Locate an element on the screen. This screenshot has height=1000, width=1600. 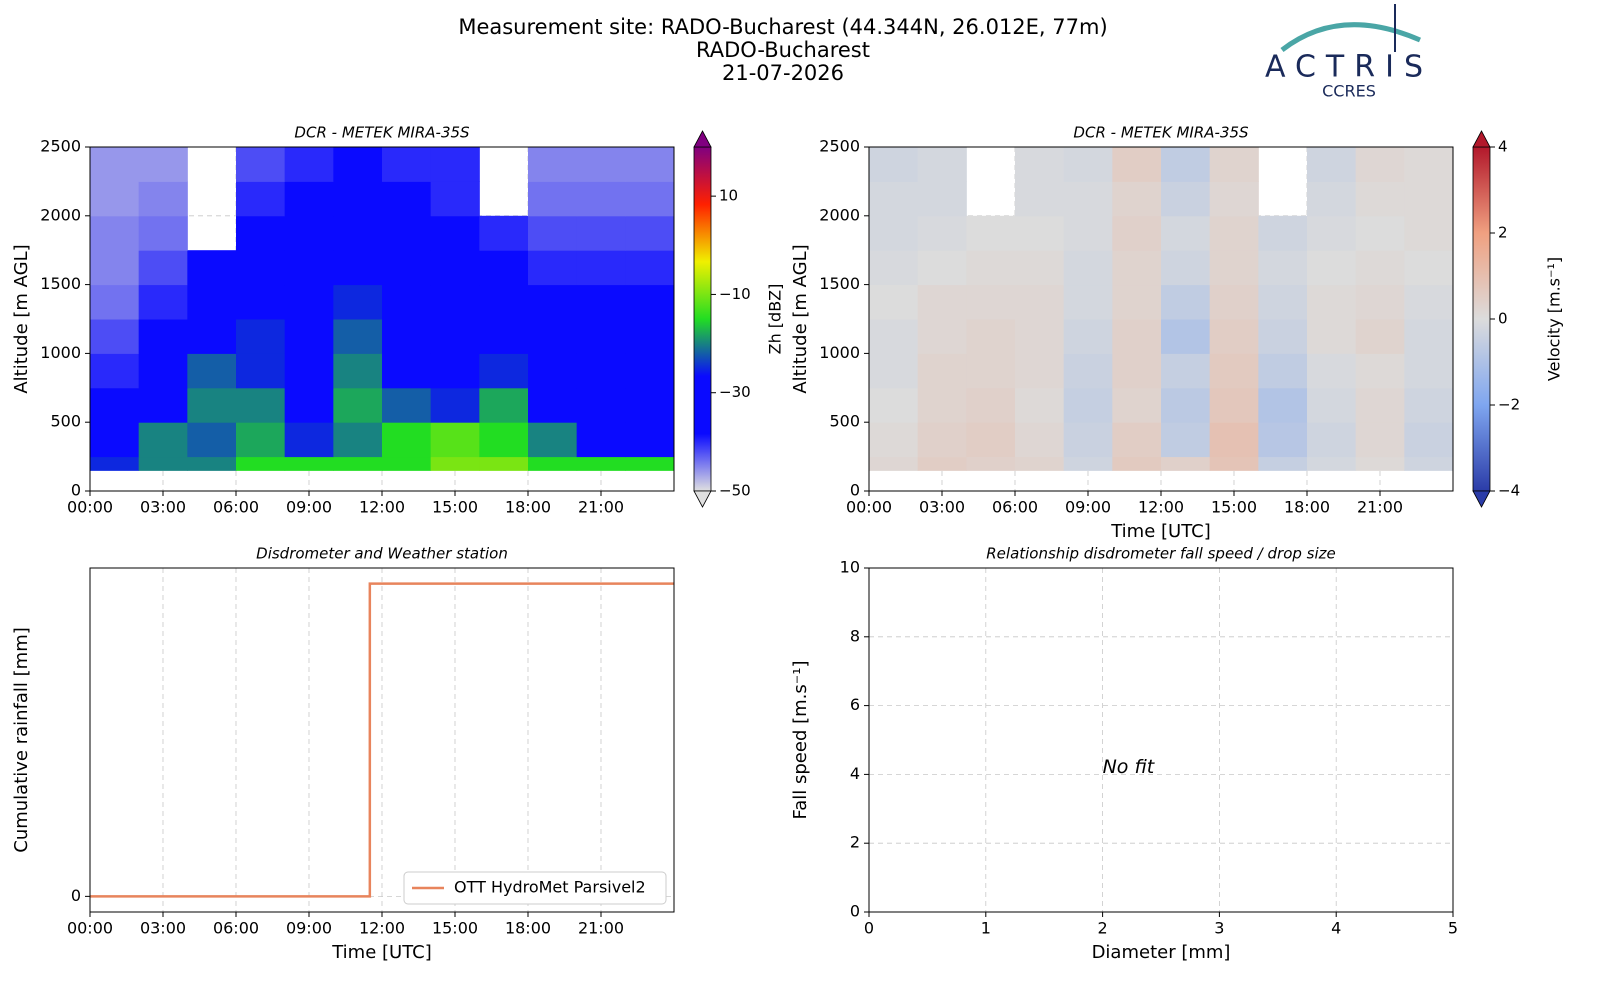
y-tick-label: 2500 is located at coordinates (839, 146).